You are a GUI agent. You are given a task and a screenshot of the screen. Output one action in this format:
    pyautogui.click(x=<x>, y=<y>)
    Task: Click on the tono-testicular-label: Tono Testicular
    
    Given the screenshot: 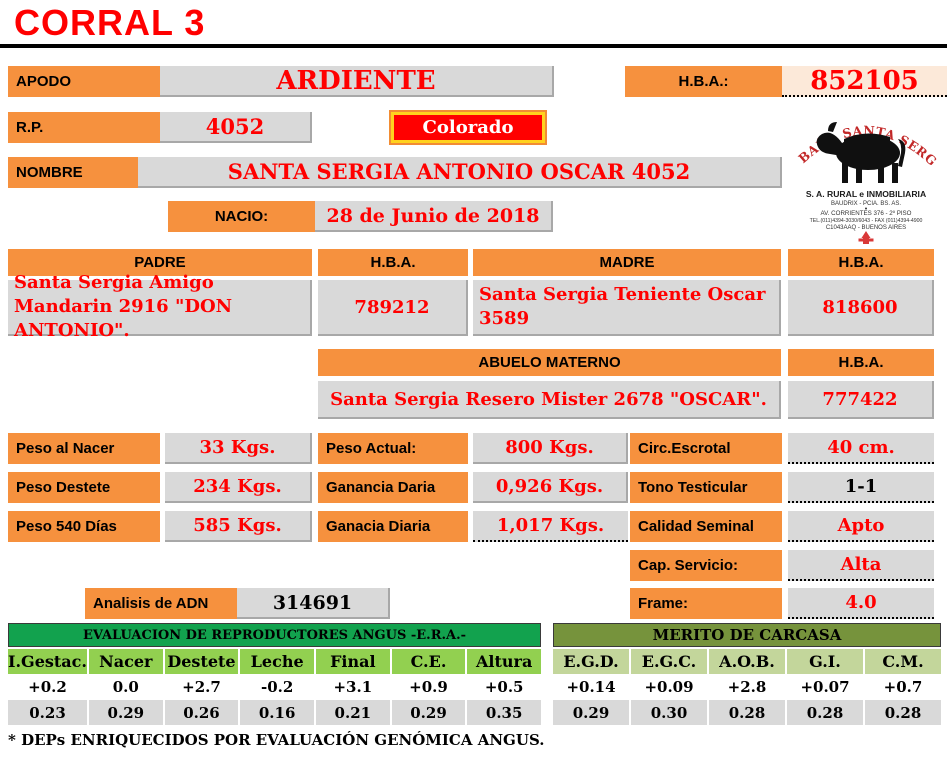 What is the action you would take?
    pyautogui.click(x=706, y=487)
    